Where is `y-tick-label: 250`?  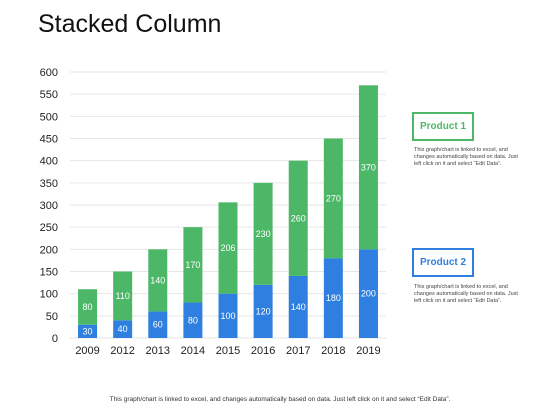 y-tick-label: 250 is located at coordinates (49, 228).